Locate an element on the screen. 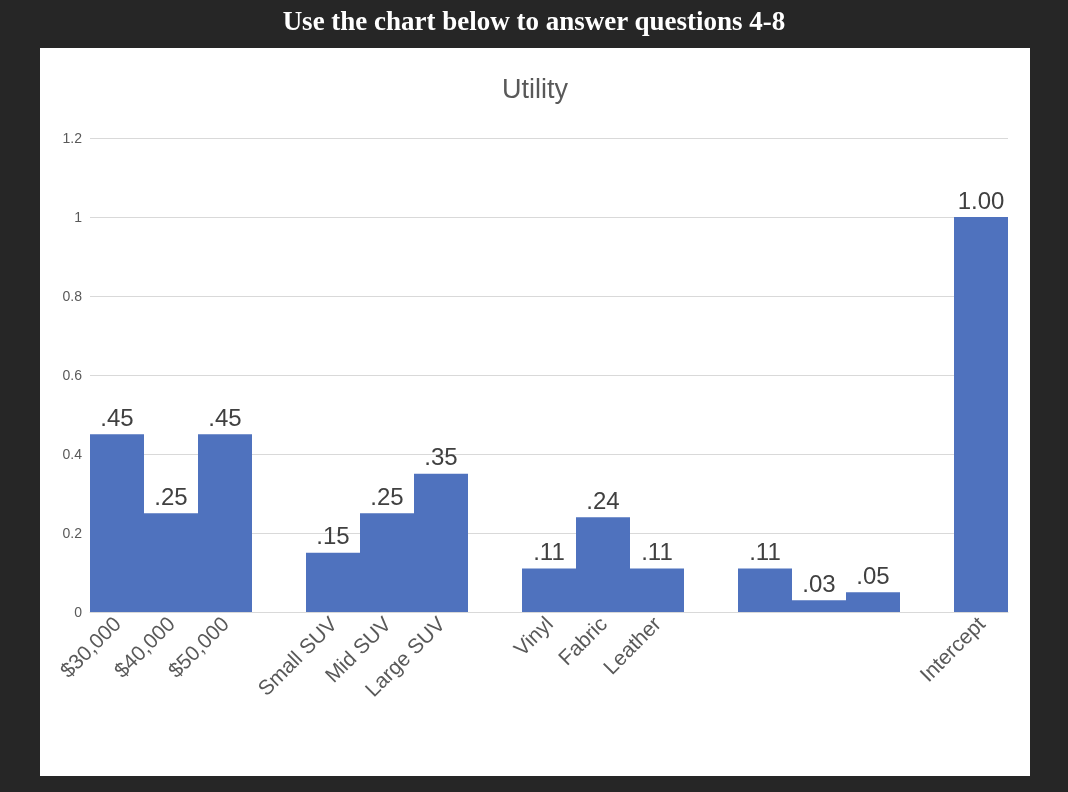 The width and height of the screenshot is (1068, 792). data-label: 1.00 is located at coordinates (981, 200).